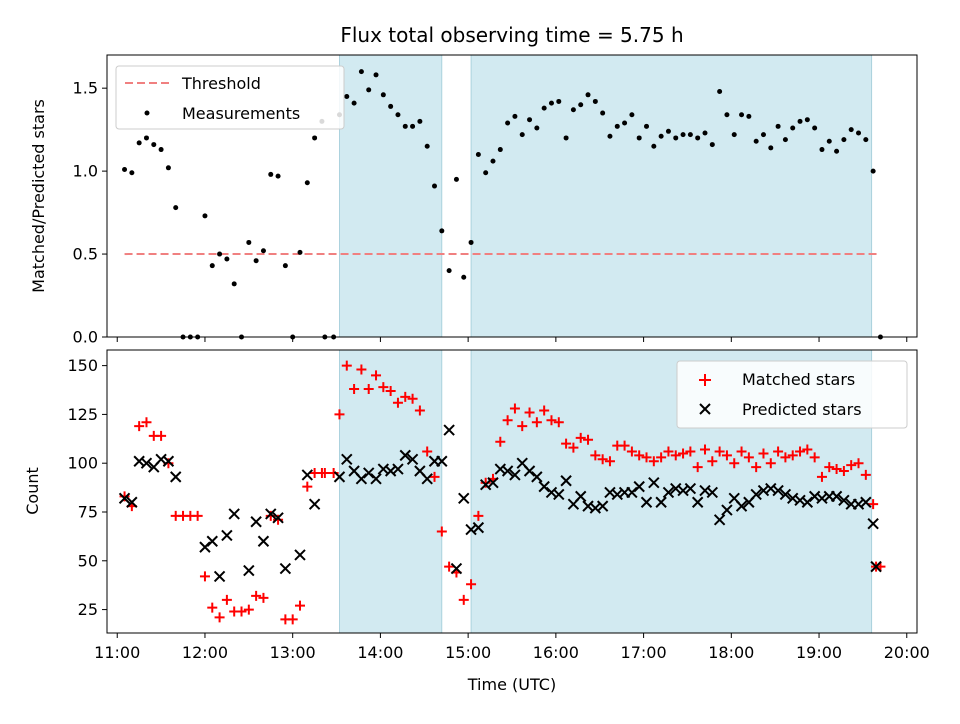 Image resolution: width=960 pixels, height=724 pixels. What do you see at coordinates (802, 409) in the screenshot?
I see `legend-predicted-label: Predicted stars` at bounding box center [802, 409].